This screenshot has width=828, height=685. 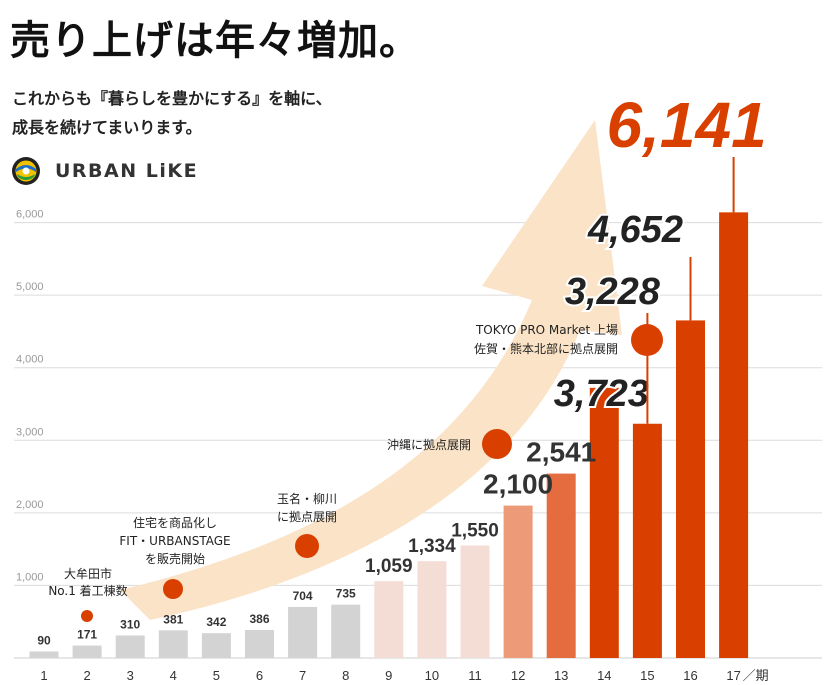 What do you see at coordinates (561, 452) in the screenshot?
I see `data-label: 2,541` at bounding box center [561, 452].